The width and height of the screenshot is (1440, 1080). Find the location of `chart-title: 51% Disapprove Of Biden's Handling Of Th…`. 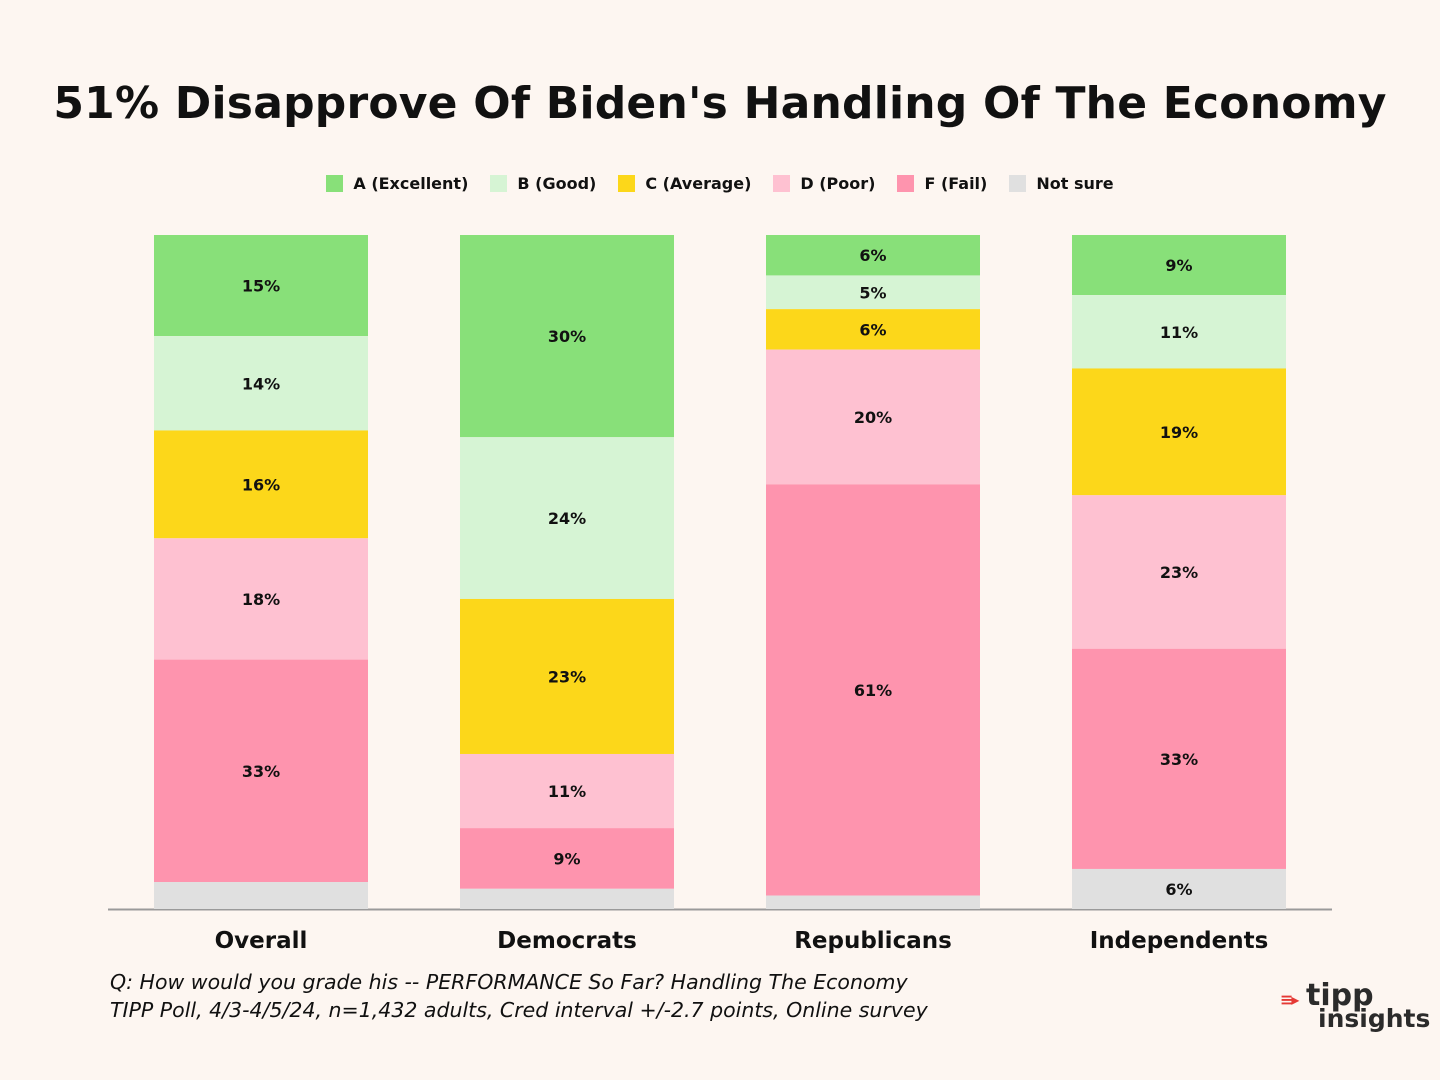

chart-title: 51% Disapprove Of Biden's Handling Of Th… is located at coordinates (720, 103).